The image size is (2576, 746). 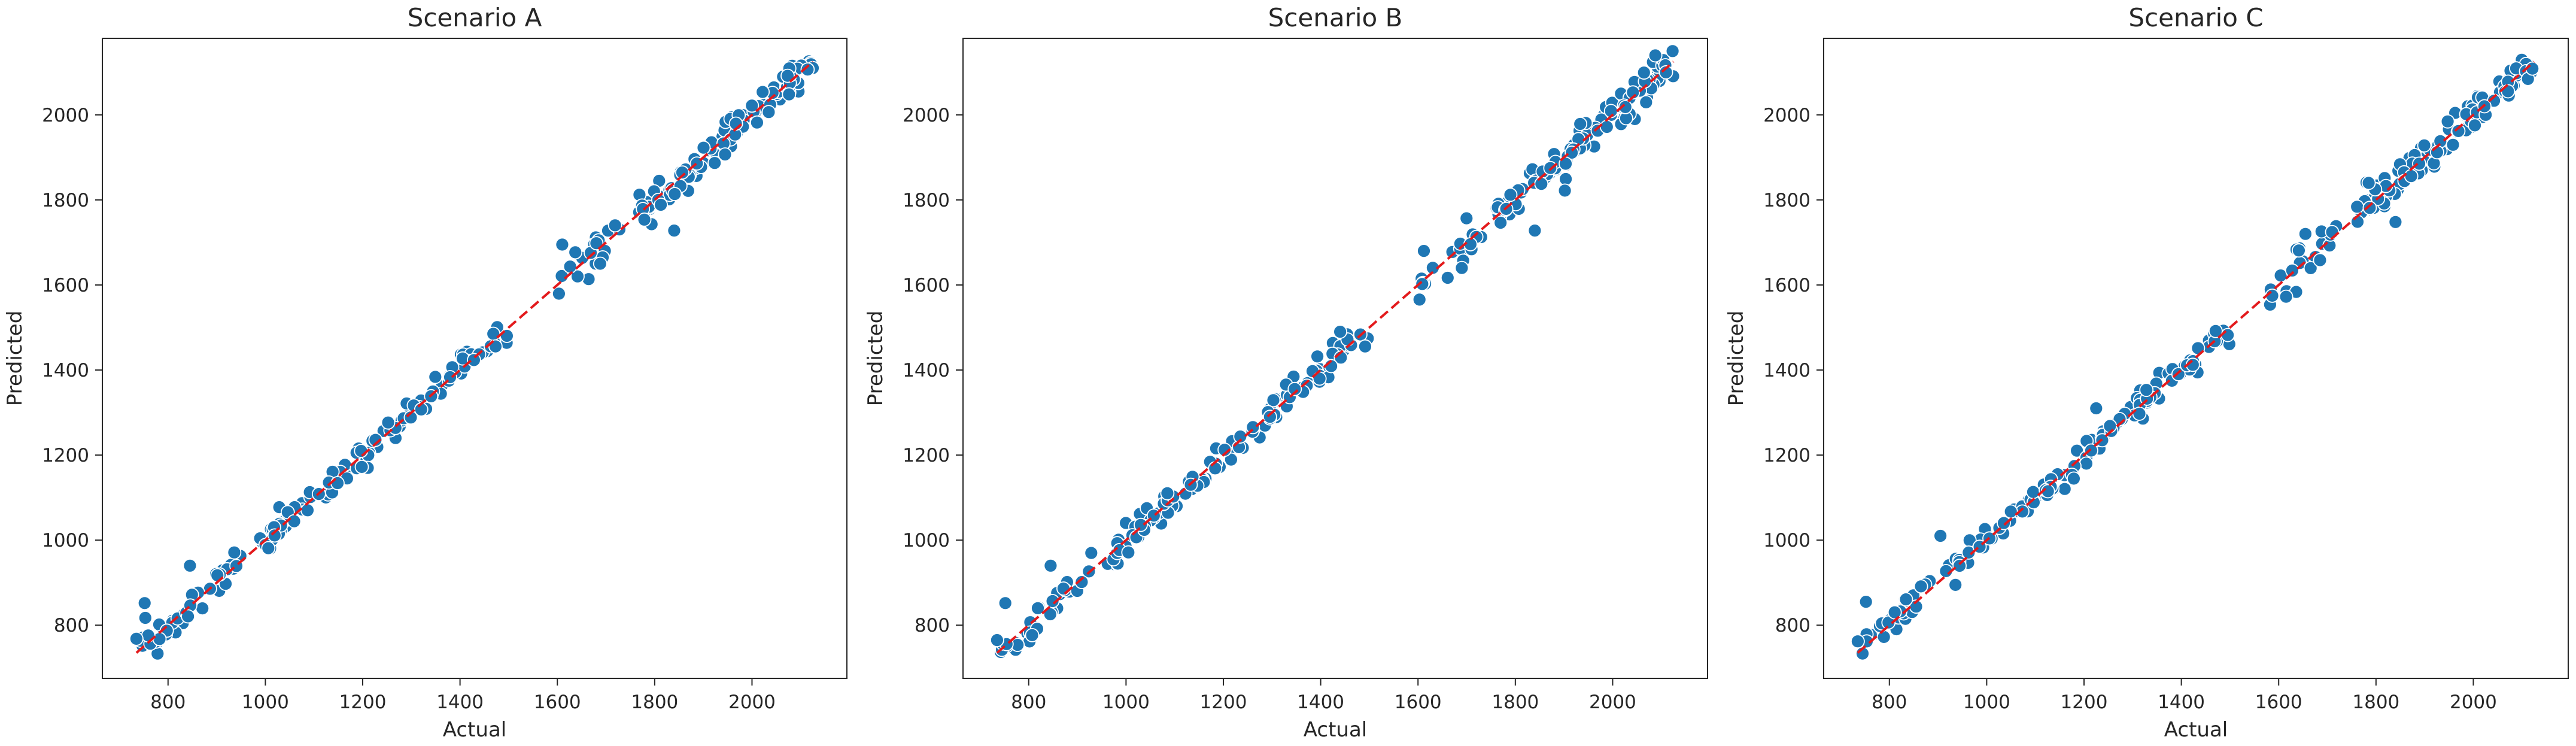 I want to click on y-tick-label: 1000, so click(x=1787, y=540).